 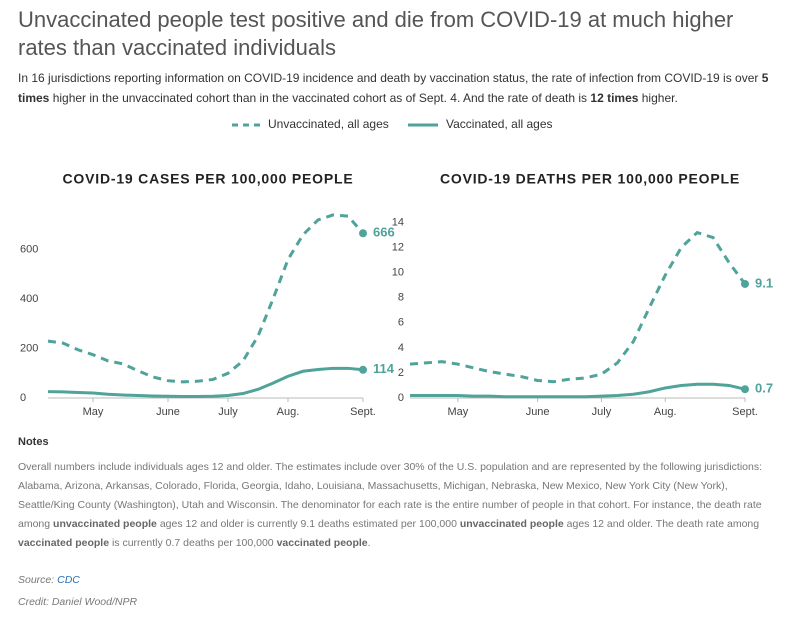 I want to click on chart-title: COVID-19 CASES PER 100,000 PEOPLE, so click(x=208, y=179).